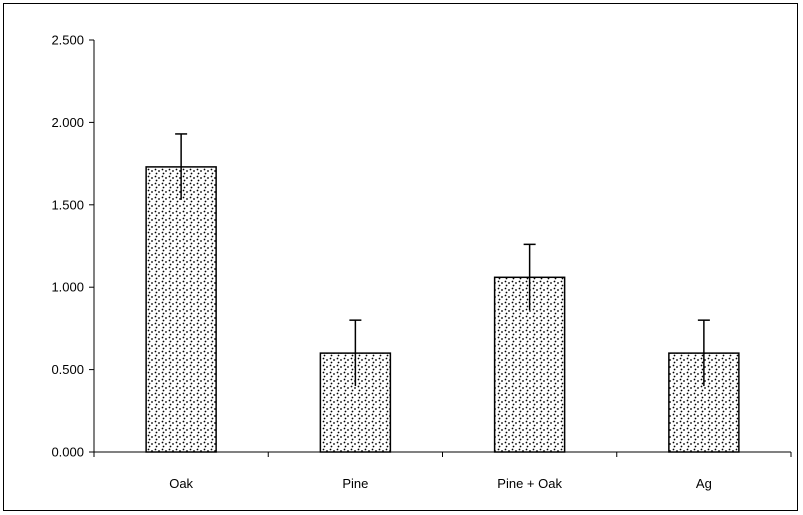  I want to click on x-tick-label: Pine + Oak, so click(529, 483).